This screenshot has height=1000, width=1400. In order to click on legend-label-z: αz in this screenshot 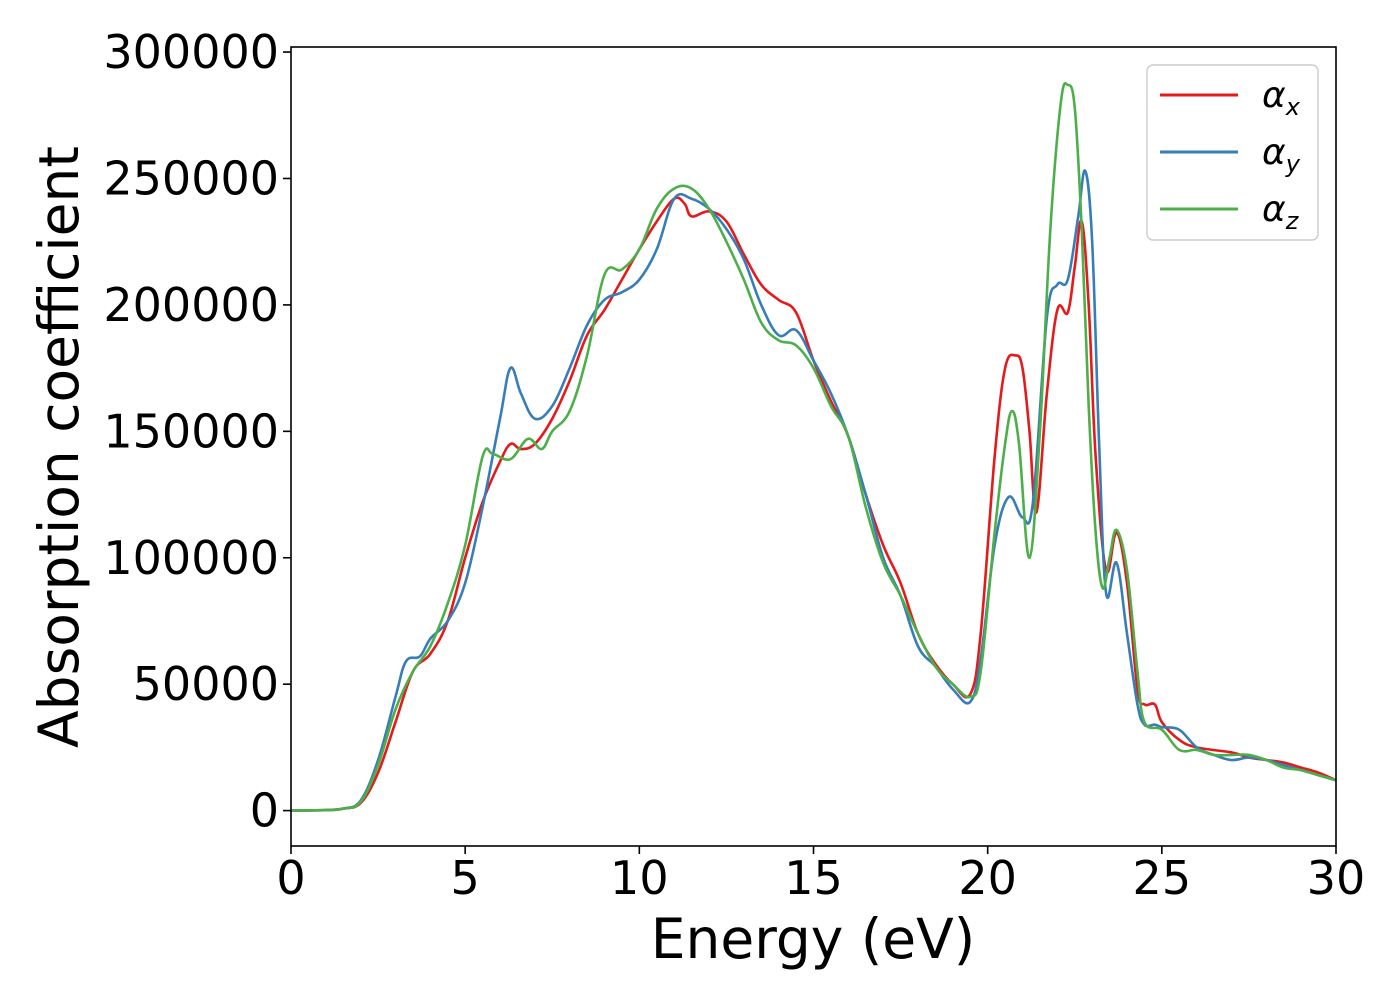, I will do `click(1281, 212)`.